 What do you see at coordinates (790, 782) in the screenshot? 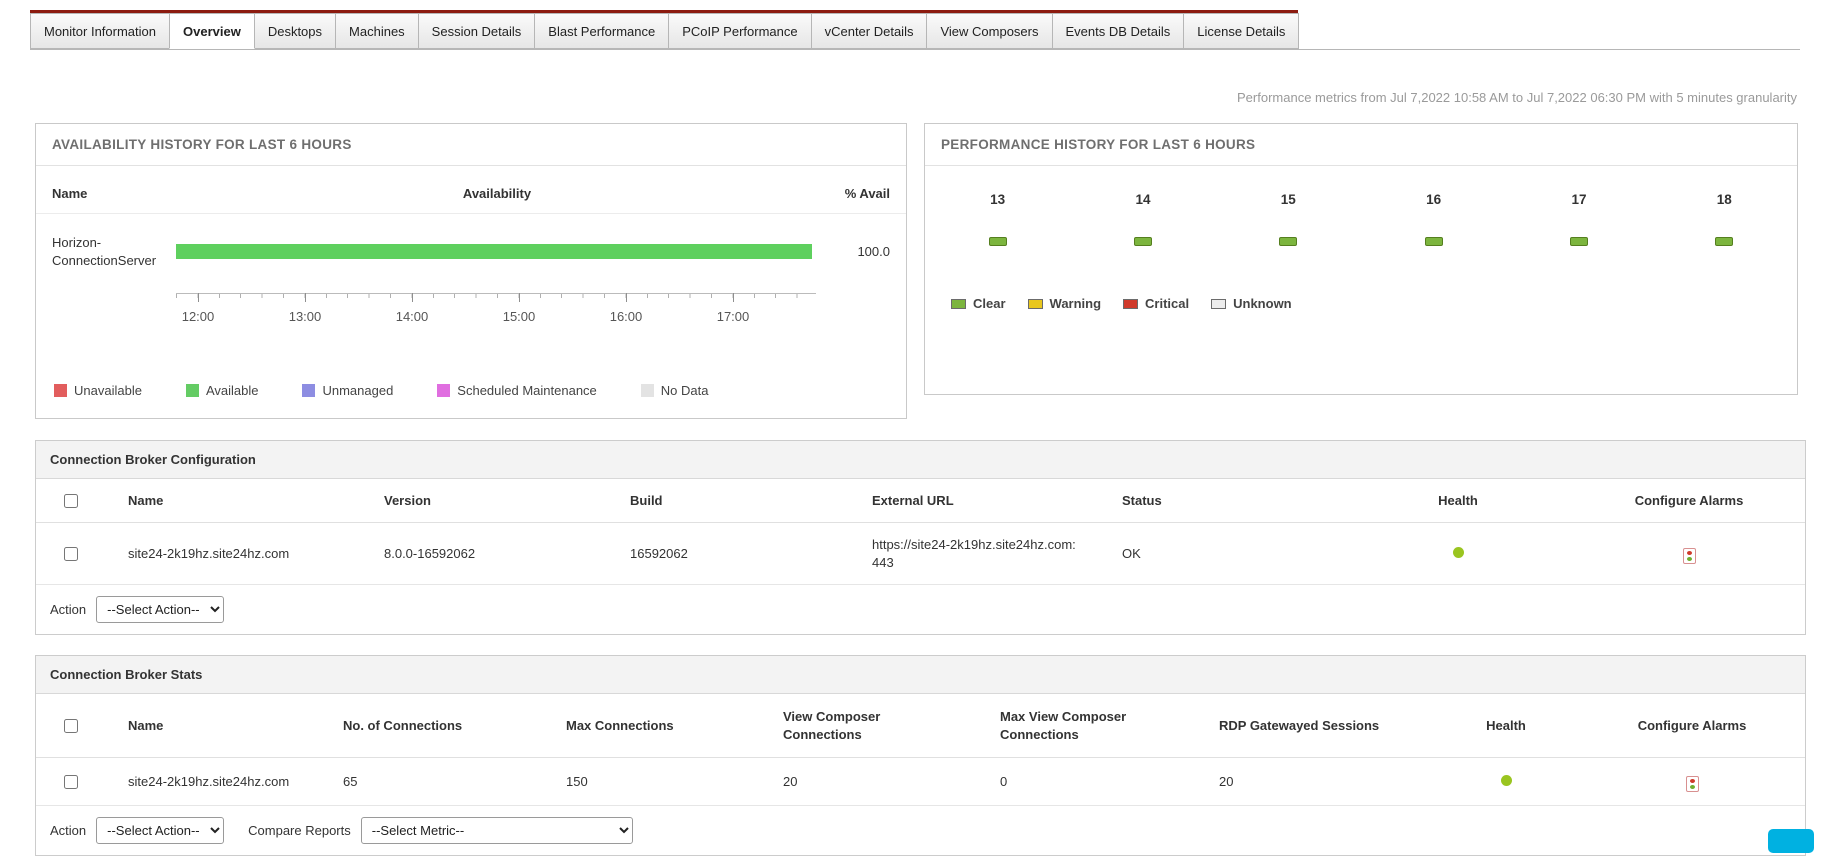
I see `stats-row-view-composer-connections: 20` at bounding box center [790, 782].